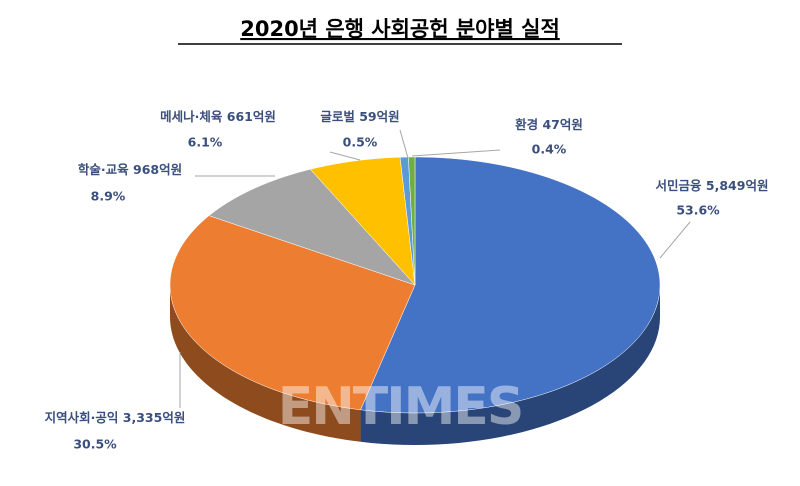 The image size is (800, 486). Describe the element at coordinates (251, 116) in the screenshot. I see `value-label: 661억원` at that location.